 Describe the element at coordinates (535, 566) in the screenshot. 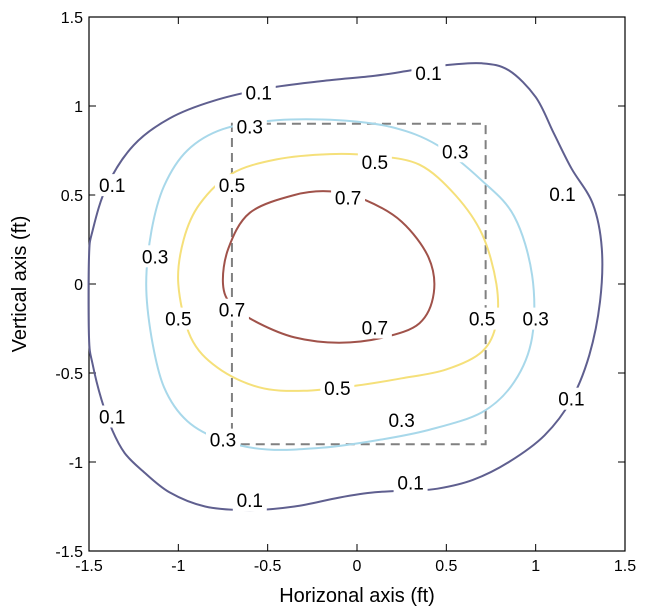

I see `x-tick-label: 1` at that location.